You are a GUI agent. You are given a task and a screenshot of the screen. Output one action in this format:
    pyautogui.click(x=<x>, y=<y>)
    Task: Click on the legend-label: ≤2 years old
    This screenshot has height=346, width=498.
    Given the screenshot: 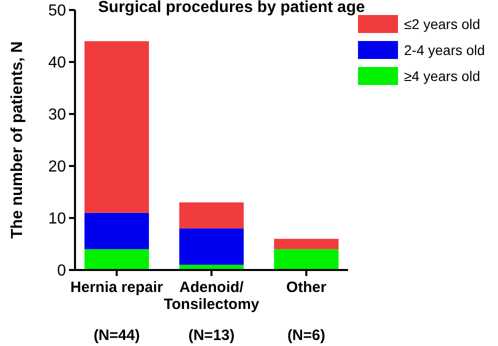 What is the action you would take?
    pyautogui.click(x=442, y=24)
    